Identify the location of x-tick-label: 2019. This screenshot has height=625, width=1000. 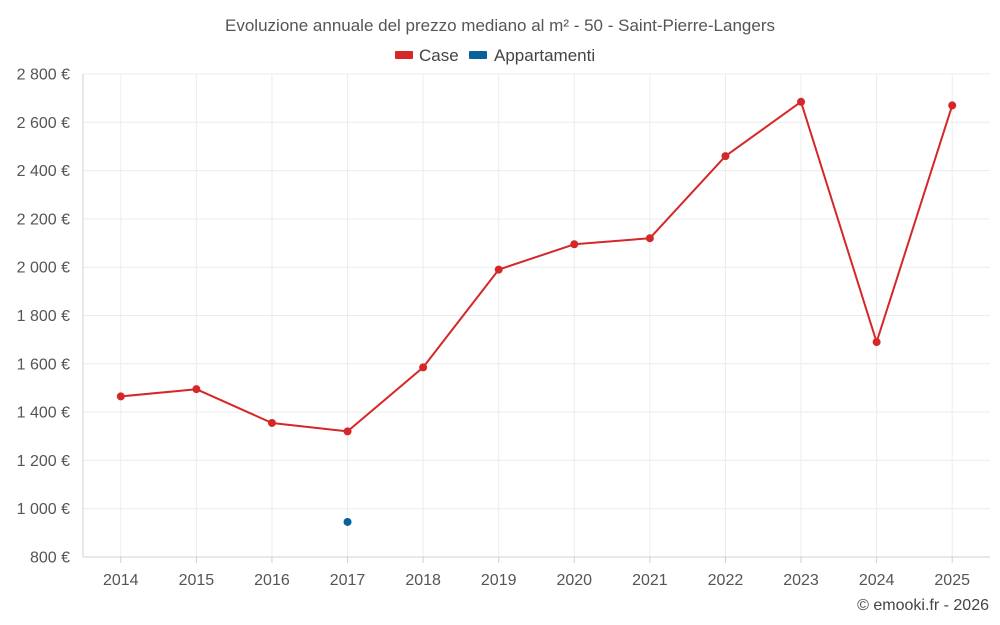
(499, 580).